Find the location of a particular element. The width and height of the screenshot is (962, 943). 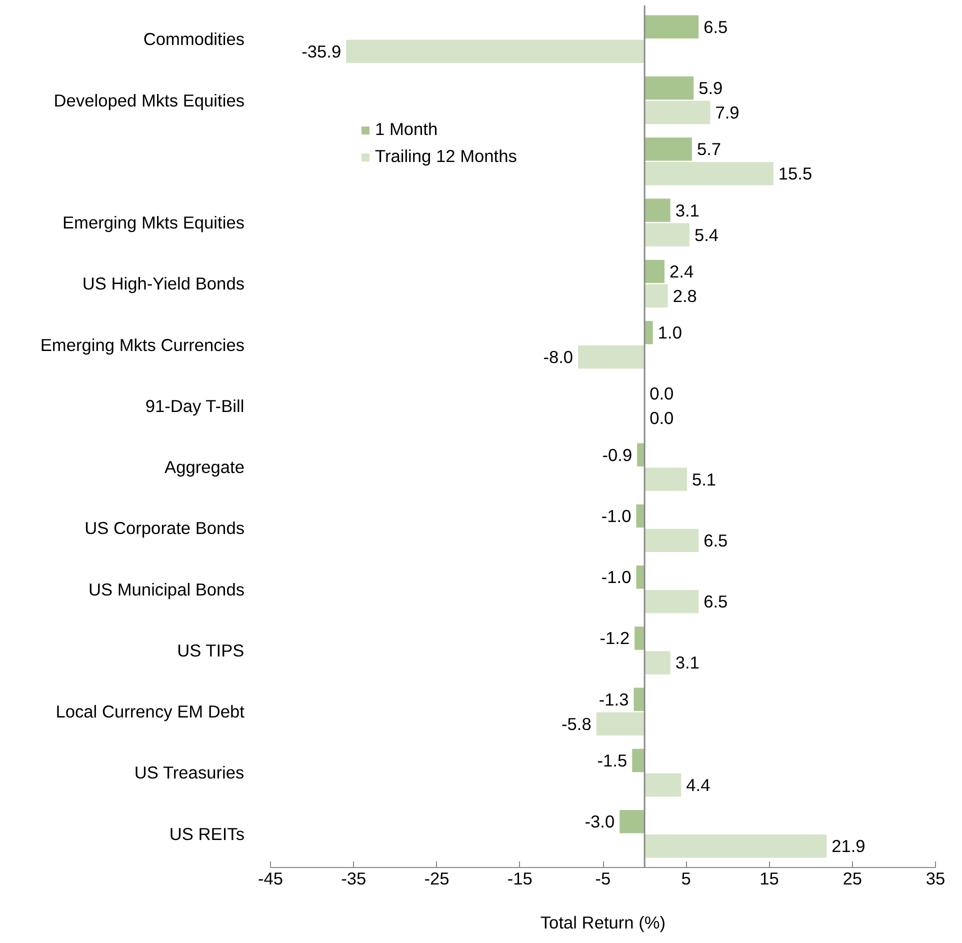

x-tick-label: 35 is located at coordinates (936, 878).